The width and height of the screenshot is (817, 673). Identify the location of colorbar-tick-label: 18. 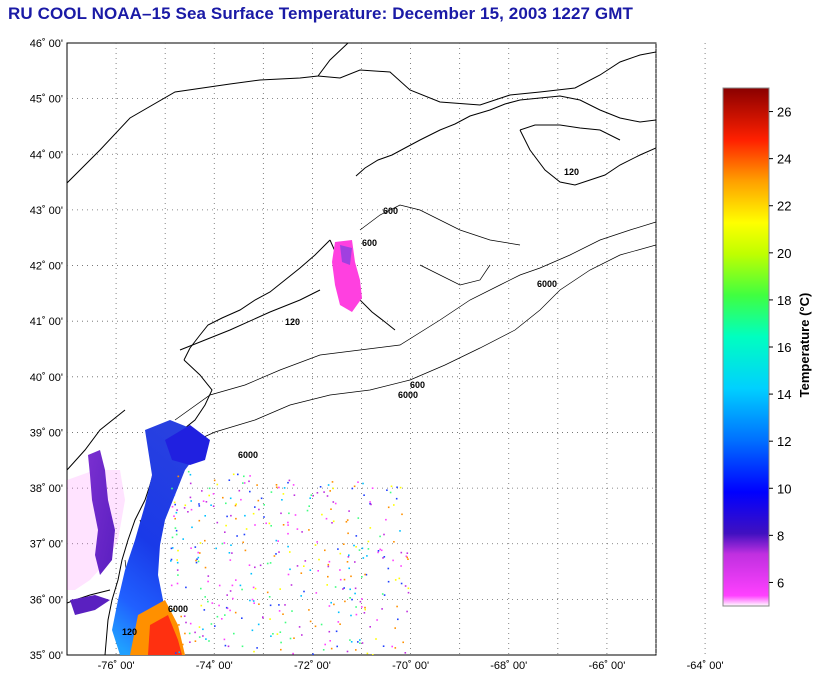
(784, 300).